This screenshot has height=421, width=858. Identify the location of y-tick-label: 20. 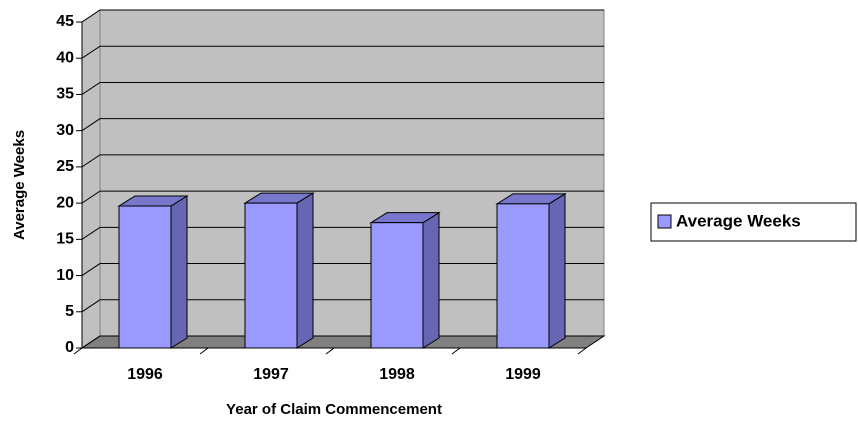
(65, 202).